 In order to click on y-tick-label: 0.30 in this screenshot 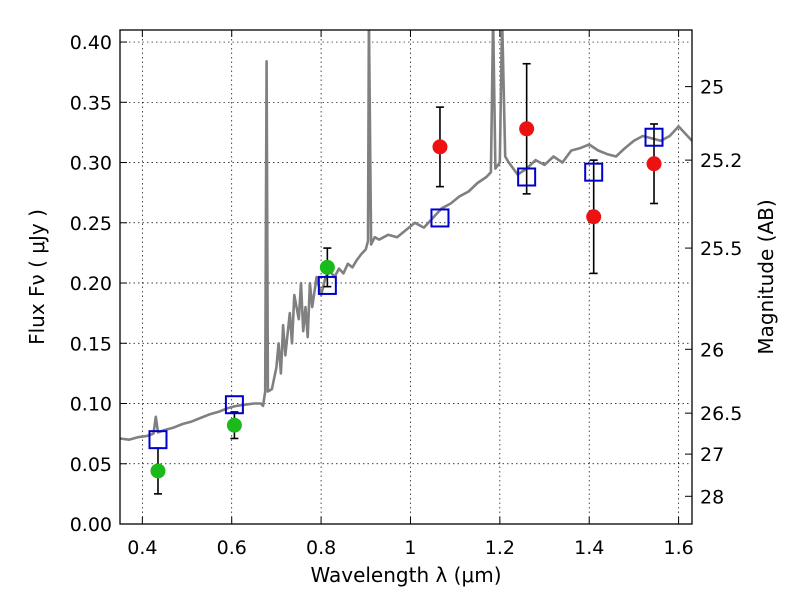, I will do `click(91, 164)`.